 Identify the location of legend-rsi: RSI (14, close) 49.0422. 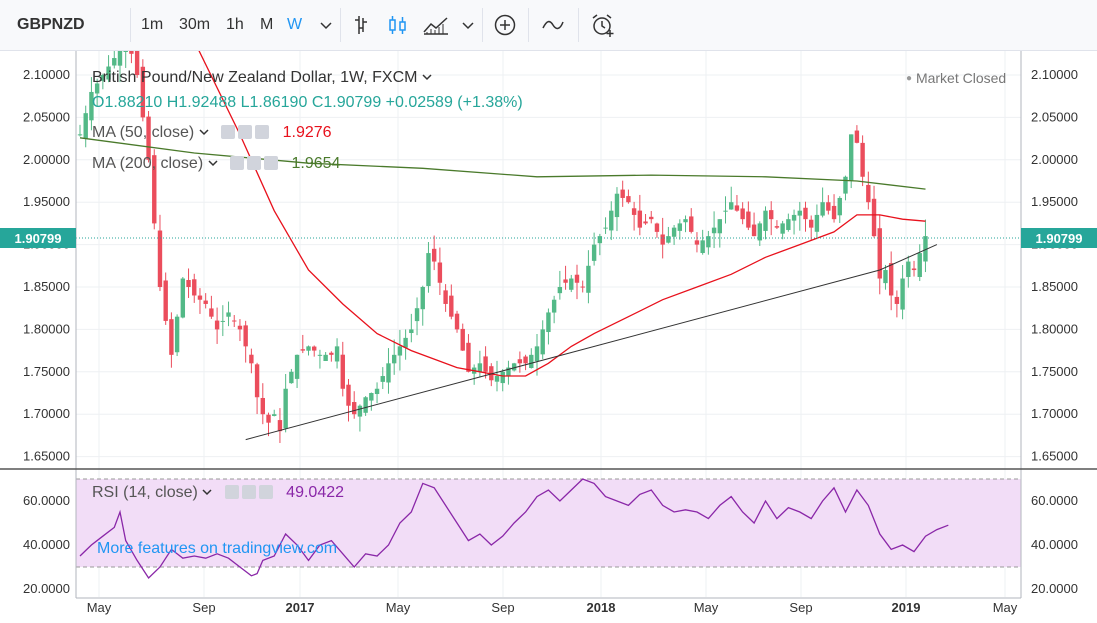
(218, 493).